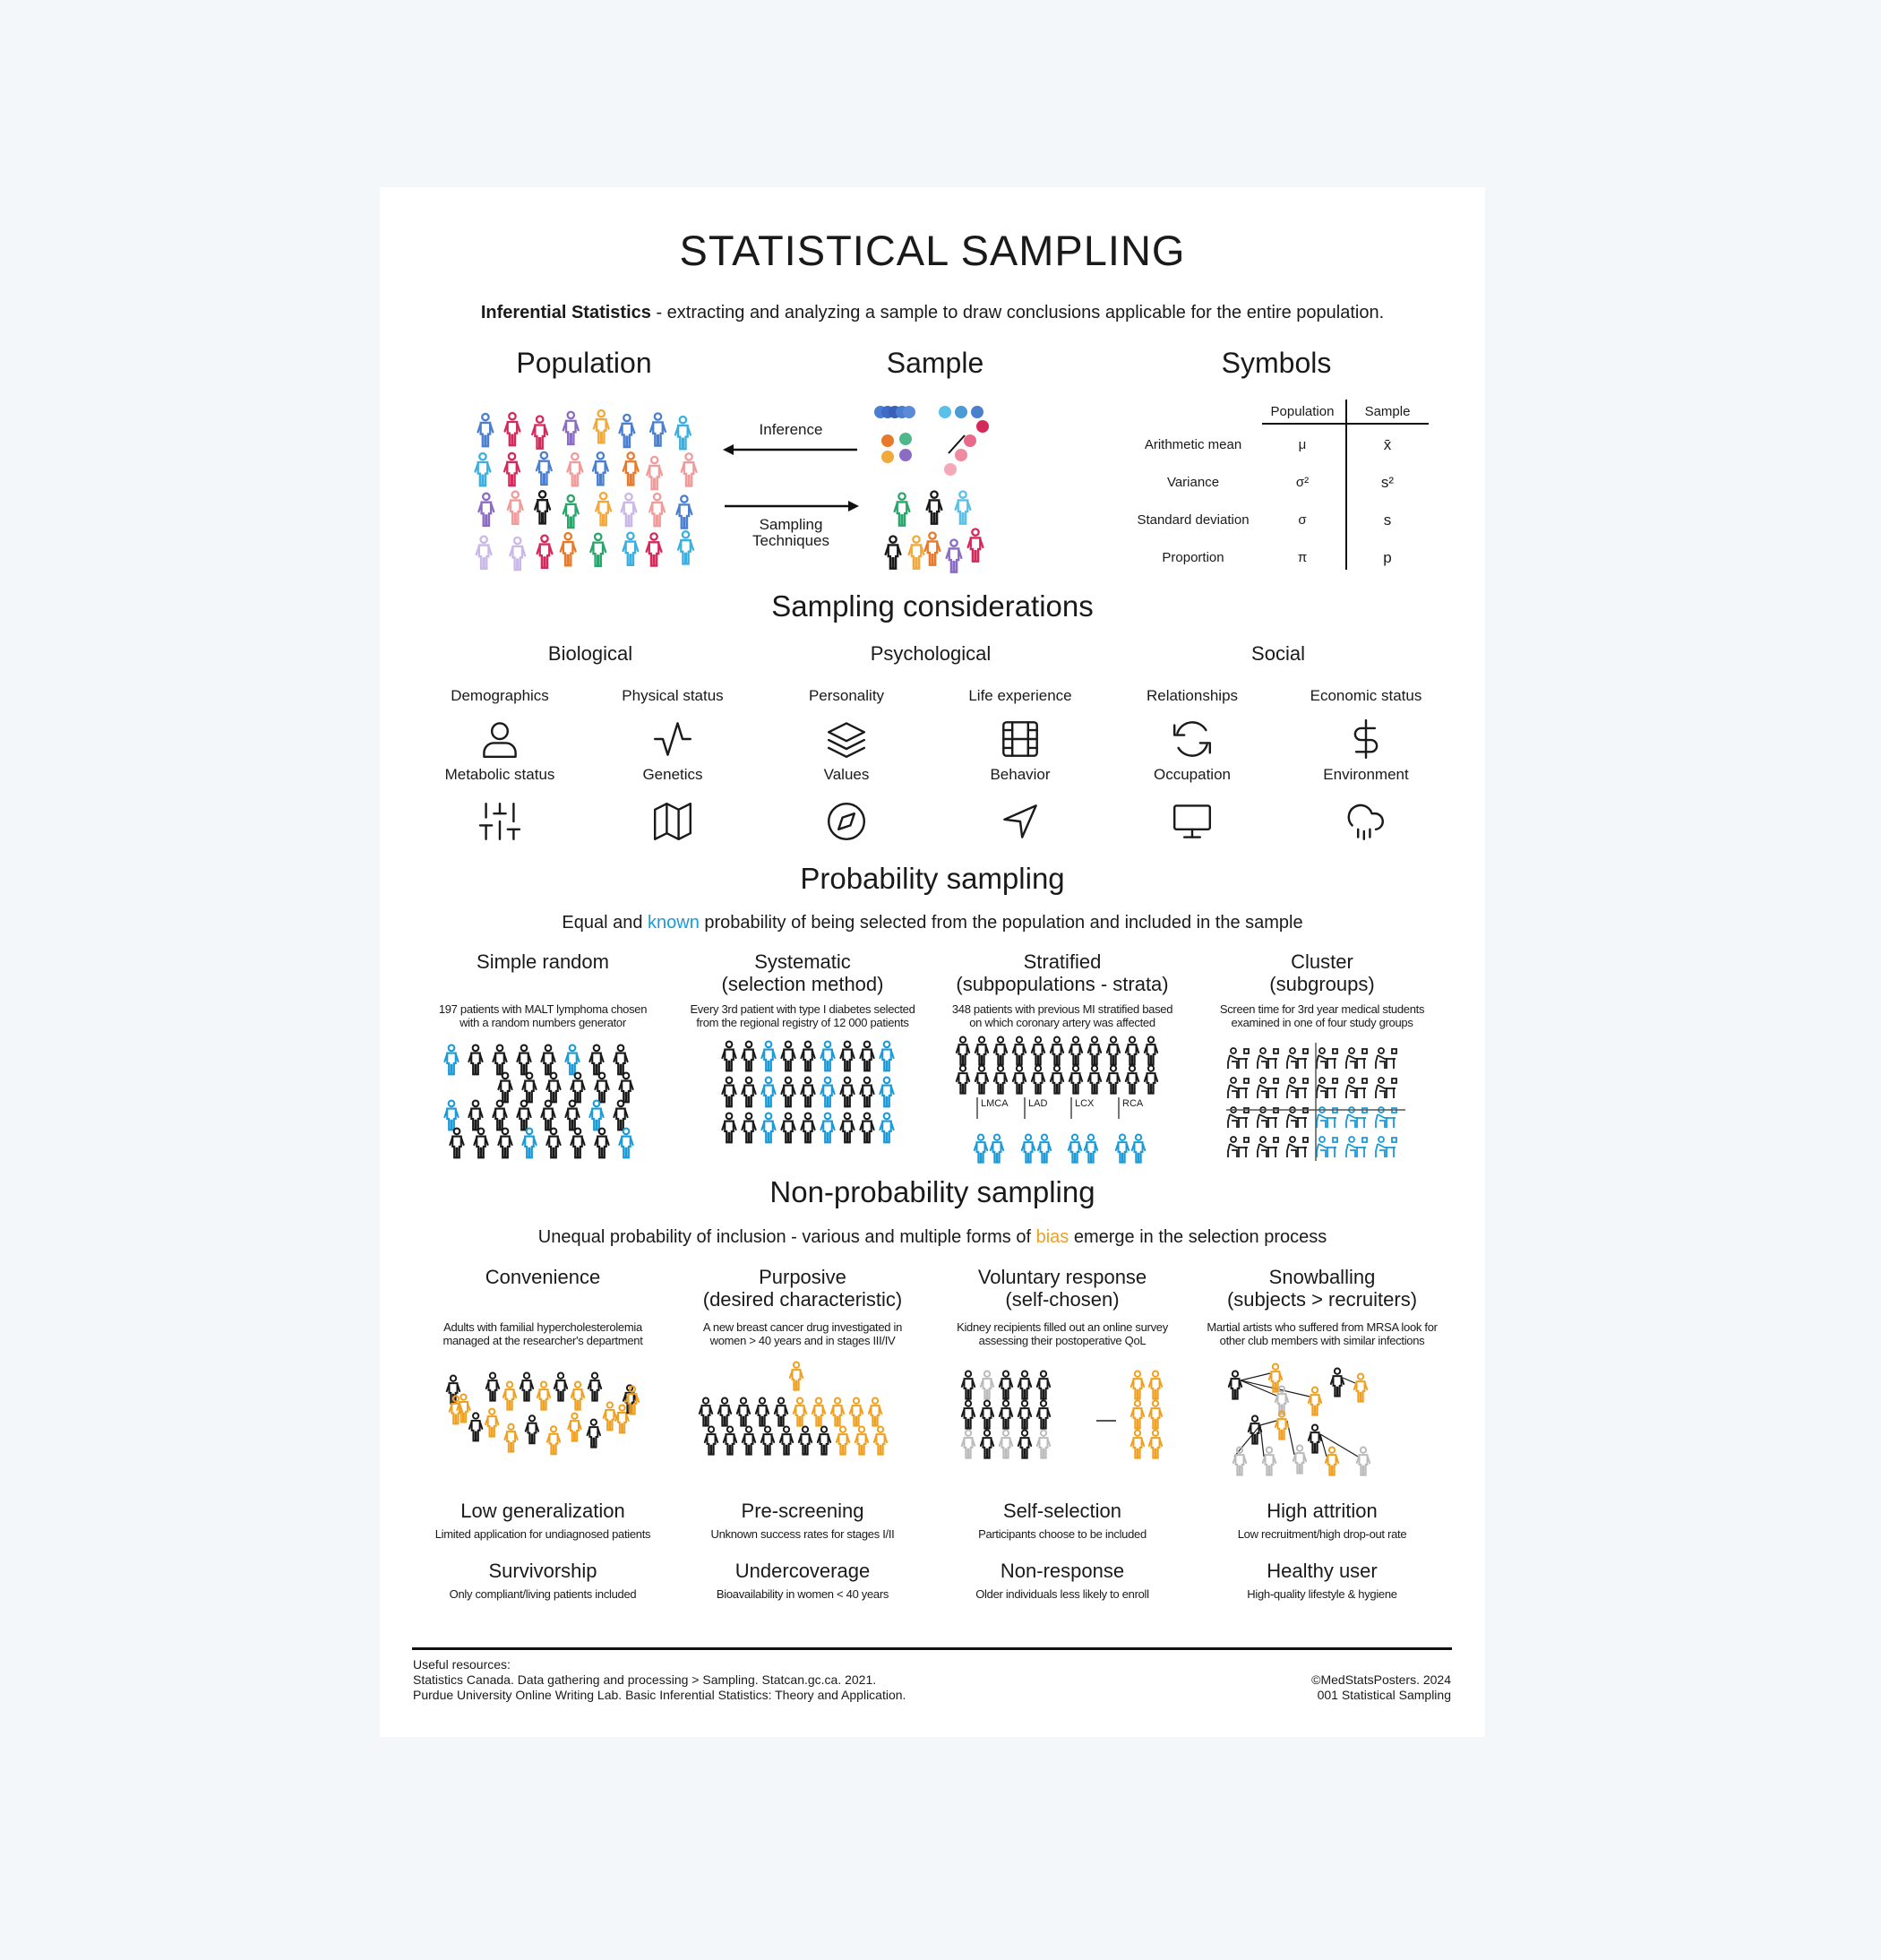  Describe the element at coordinates (791, 524) in the screenshot. I see `sampling-label: Sampling` at that location.